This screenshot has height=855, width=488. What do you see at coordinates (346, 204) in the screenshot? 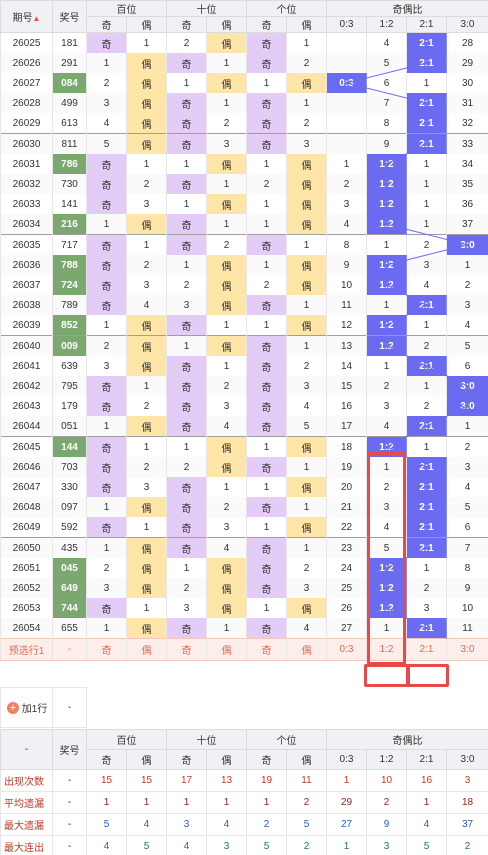
I see `ratio-cell: 3` at bounding box center [346, 204].